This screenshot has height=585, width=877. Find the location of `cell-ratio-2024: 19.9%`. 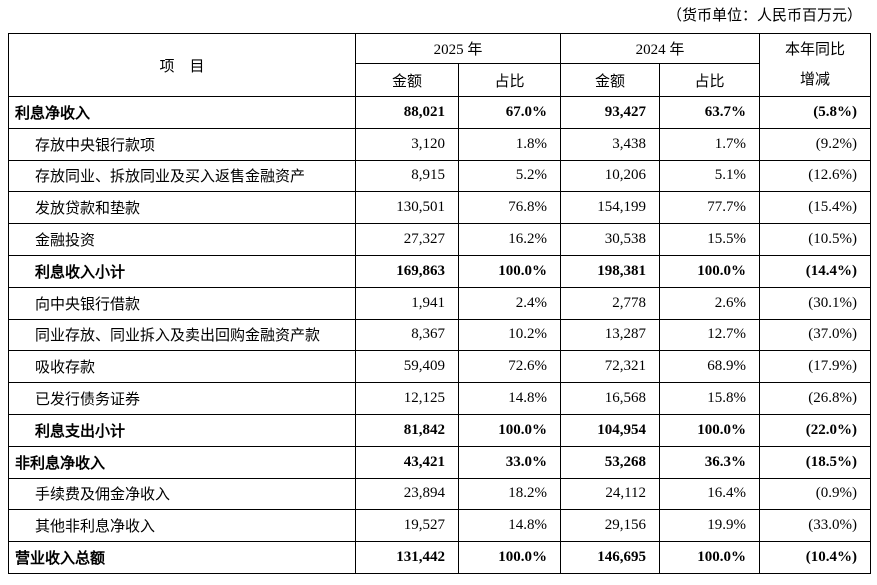

cell-ratio-2024: 19.9% is located at coordinates (710, 526).